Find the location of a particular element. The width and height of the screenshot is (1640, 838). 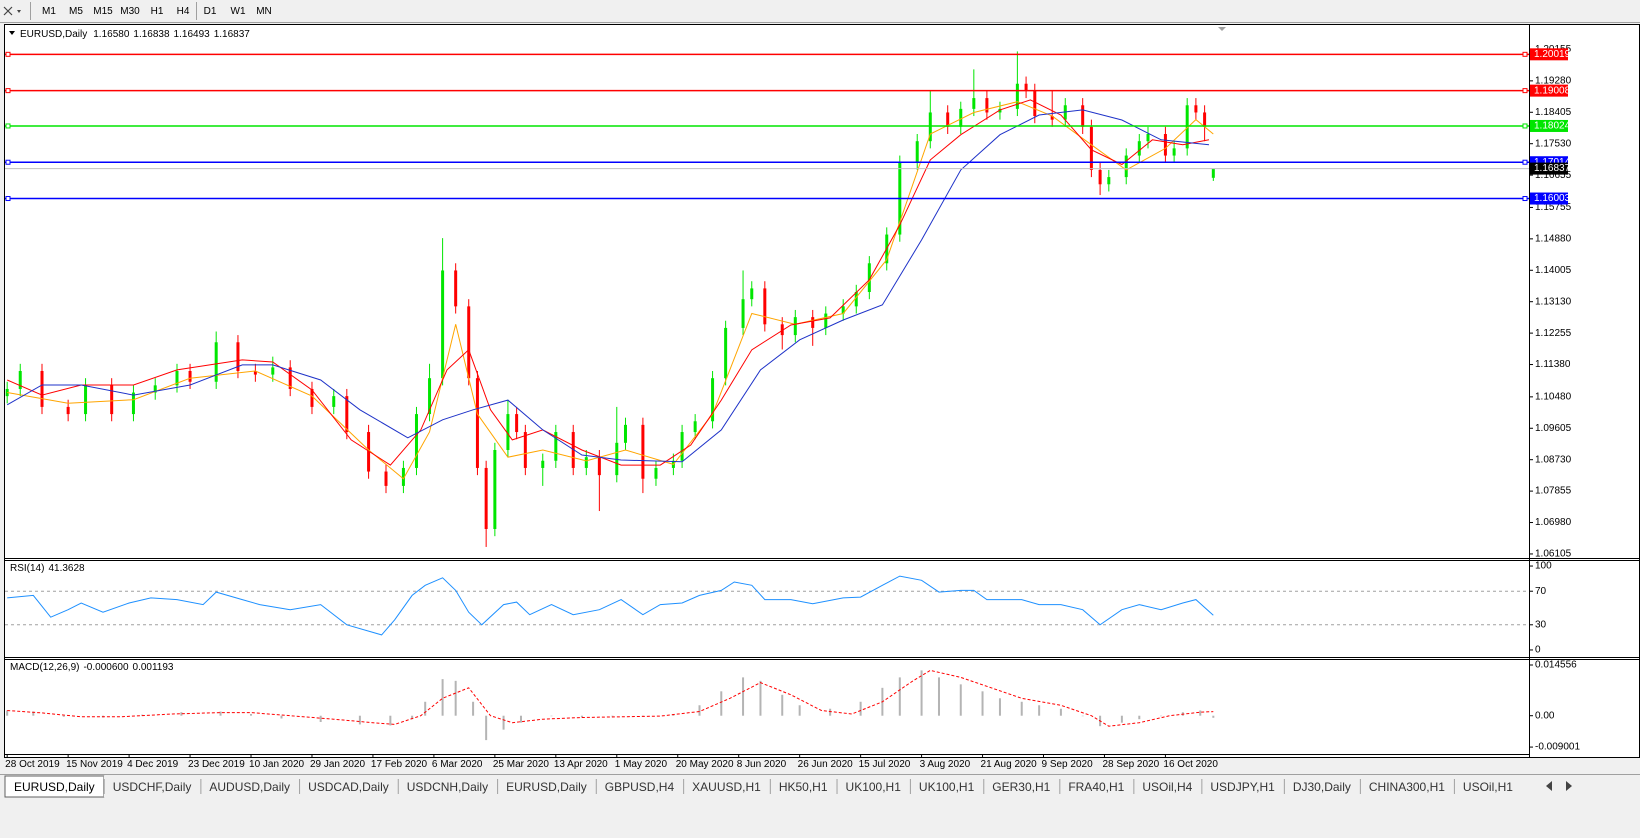

symbol-tab: XAUUSD,H1 is located at coordinates (726, 786).